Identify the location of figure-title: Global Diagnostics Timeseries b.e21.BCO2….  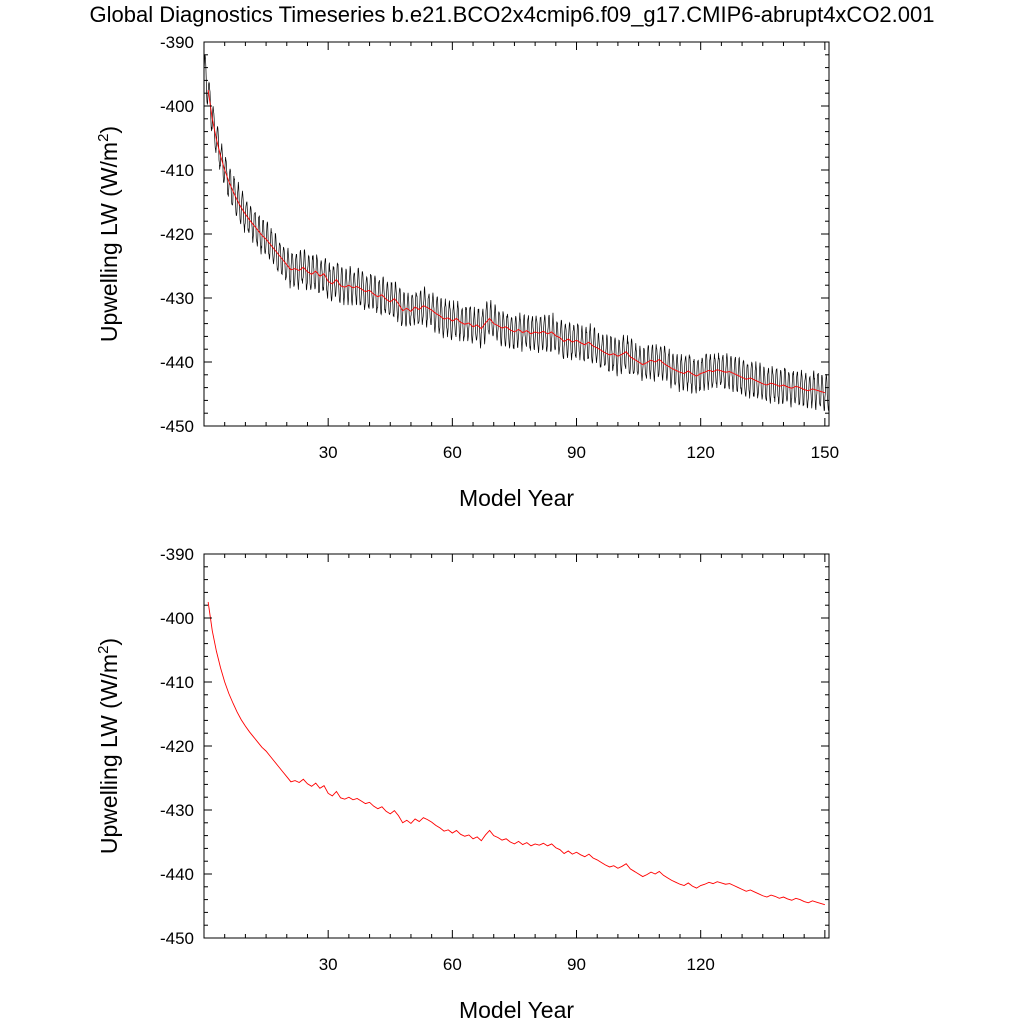
(512, 14).